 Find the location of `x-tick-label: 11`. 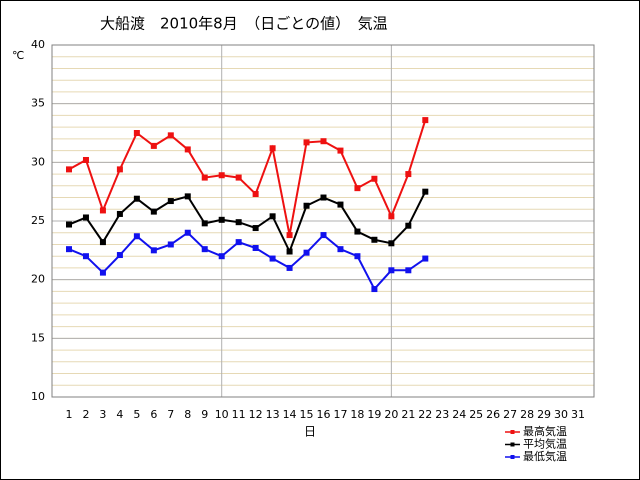

x-tick-label: 11 is located at coordinates (239, 414).